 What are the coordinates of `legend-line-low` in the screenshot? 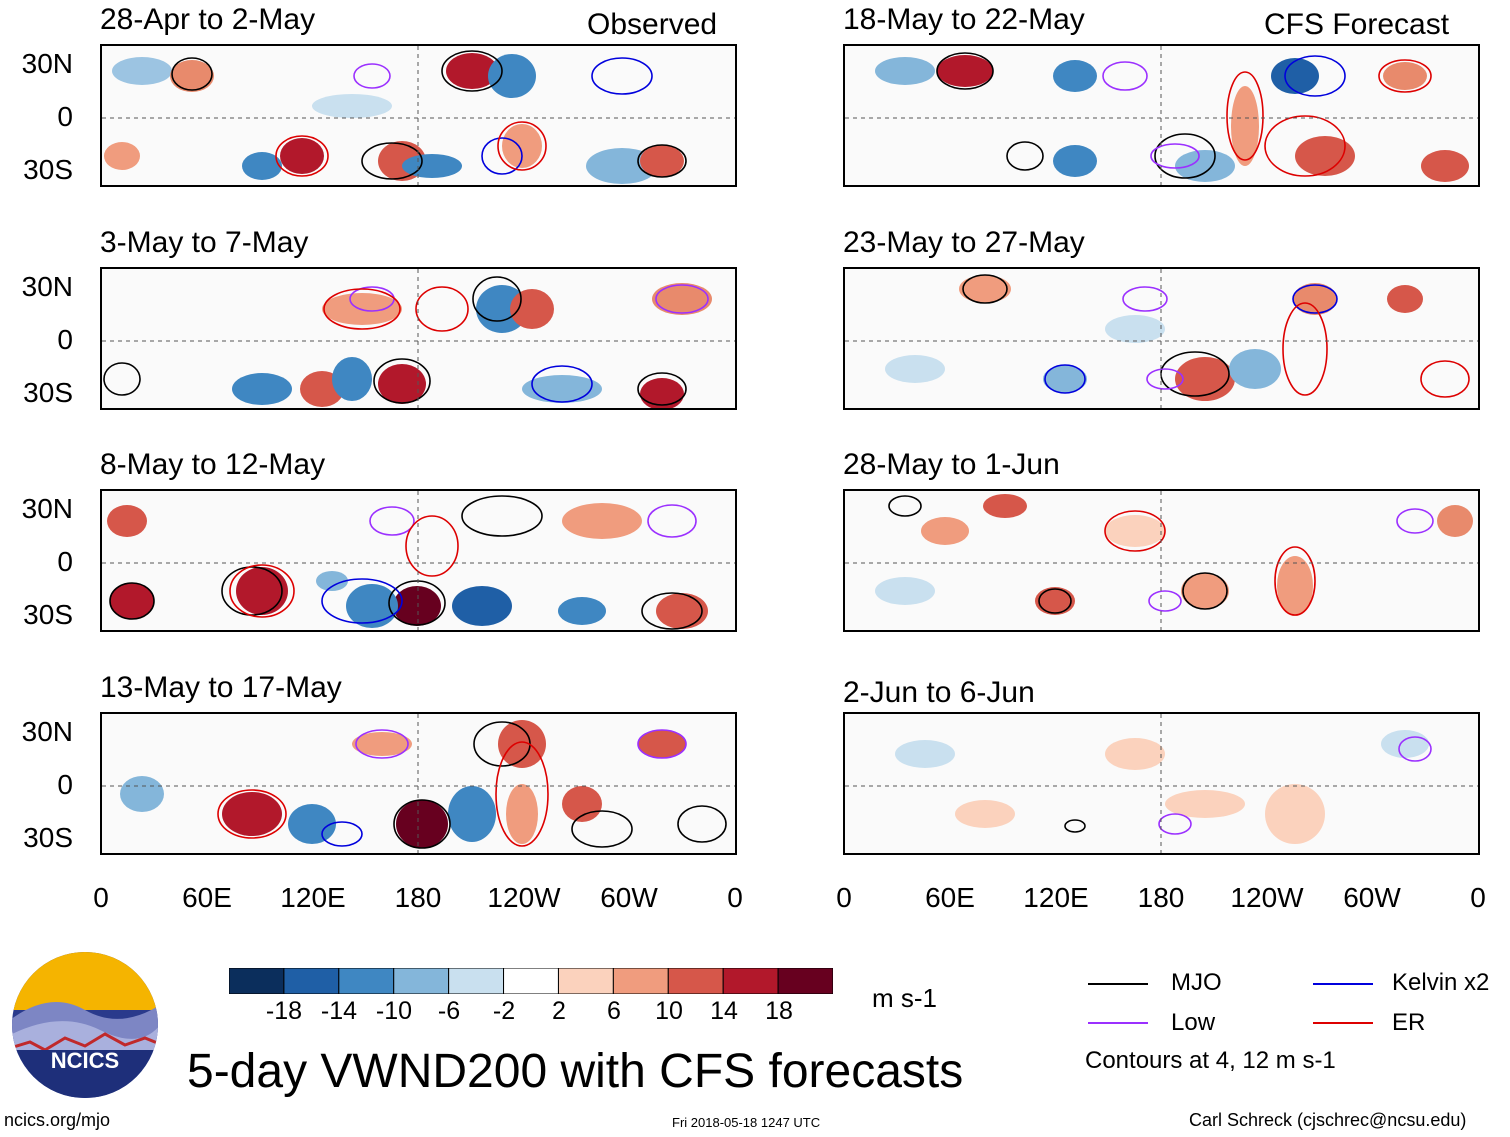 It's located at (1118, 1023).